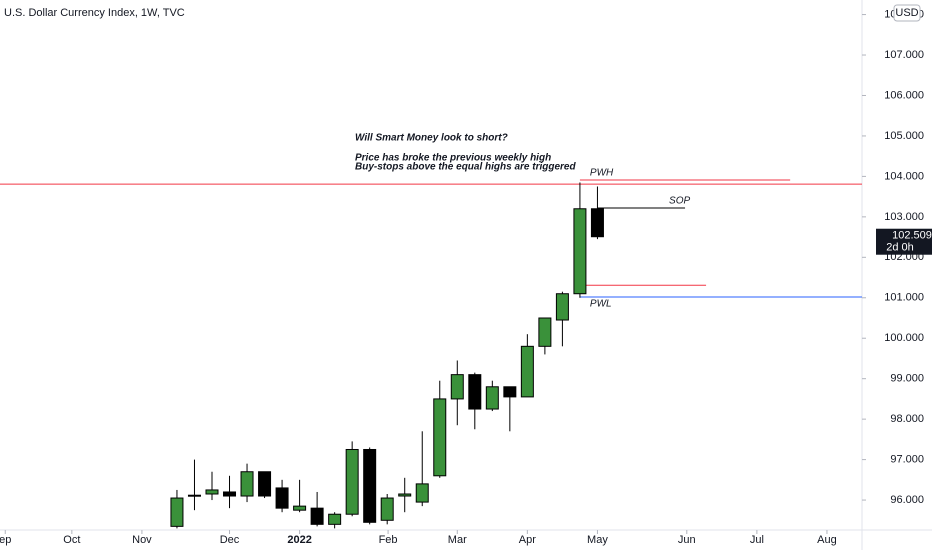  Describe the element at coordinates (94, 13) in the screenshot. I see `chart-title: U.S. Dollar Currency Index, 1W, TVC` at that location.